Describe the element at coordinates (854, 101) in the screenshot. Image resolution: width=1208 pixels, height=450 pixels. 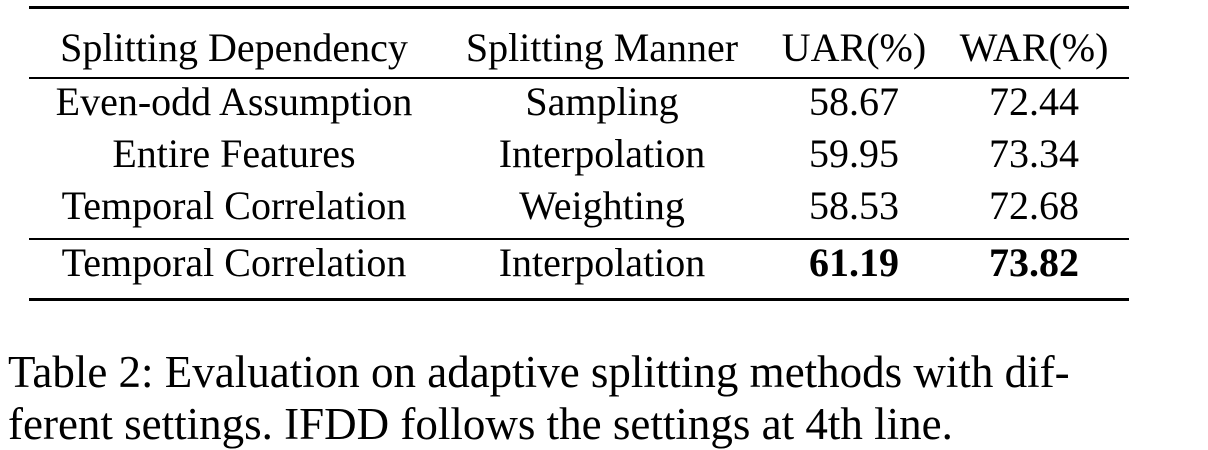
I see `cell-uar: 58.67` at that location.